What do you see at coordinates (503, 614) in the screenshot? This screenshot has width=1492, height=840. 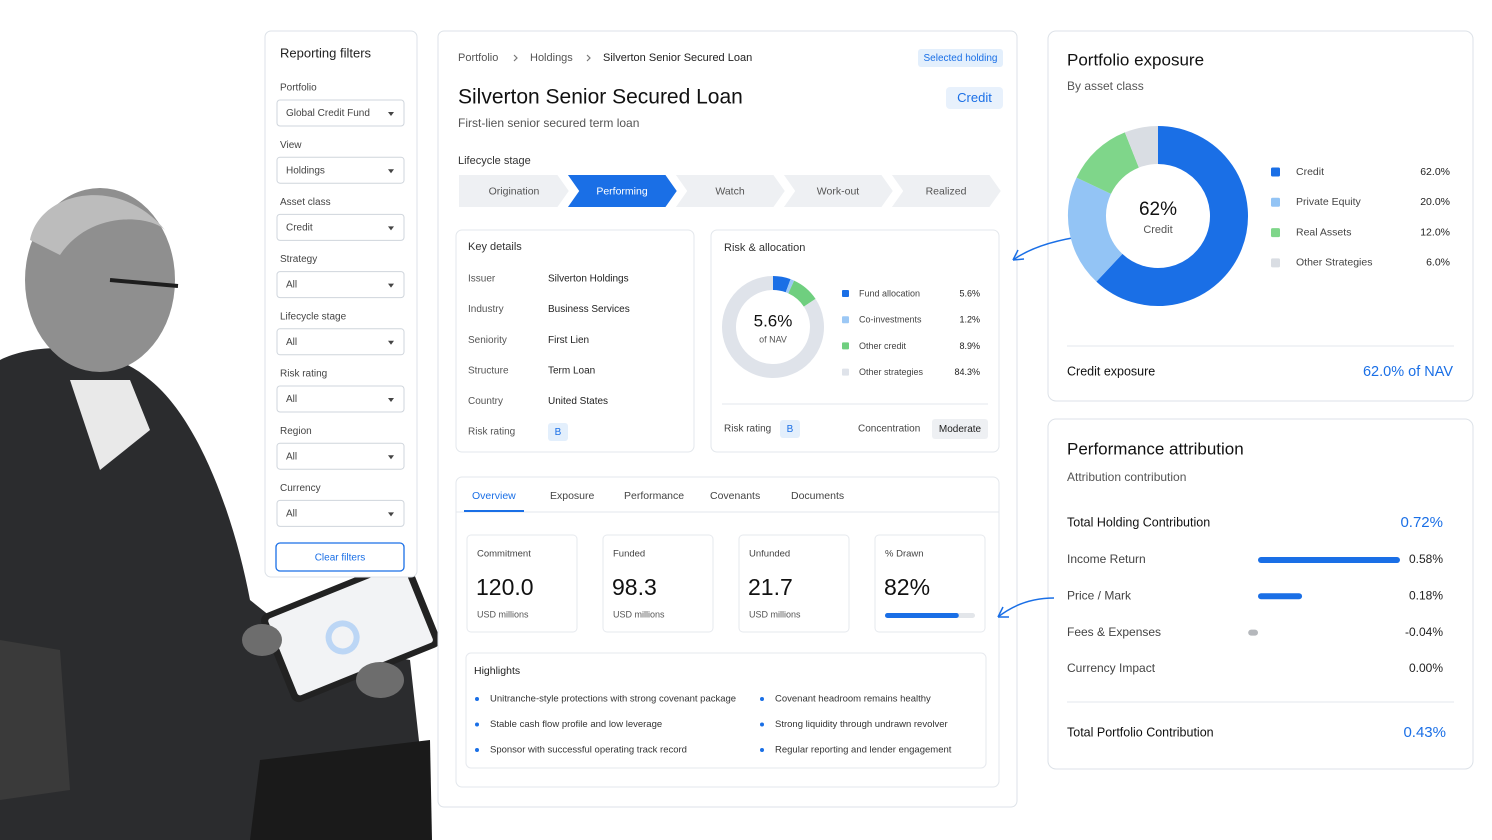 I see `metric-unit: USD millions` at bounding box center [503, 614].